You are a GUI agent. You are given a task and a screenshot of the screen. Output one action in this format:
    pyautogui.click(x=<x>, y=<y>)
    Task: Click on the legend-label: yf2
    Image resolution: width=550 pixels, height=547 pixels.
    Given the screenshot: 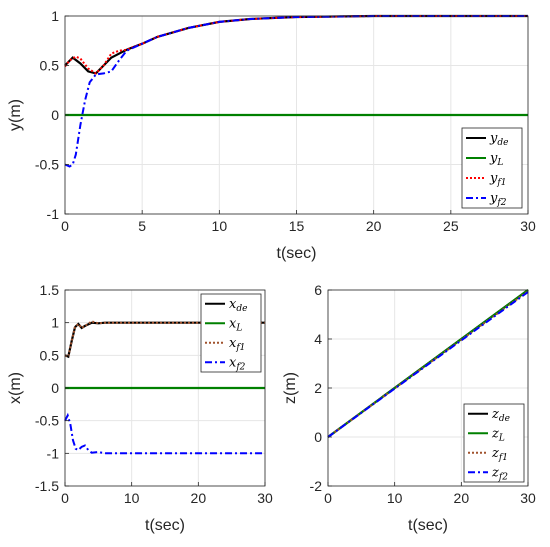 What is the action you would take?
    pyautogui.click(x=498, y=199)
    